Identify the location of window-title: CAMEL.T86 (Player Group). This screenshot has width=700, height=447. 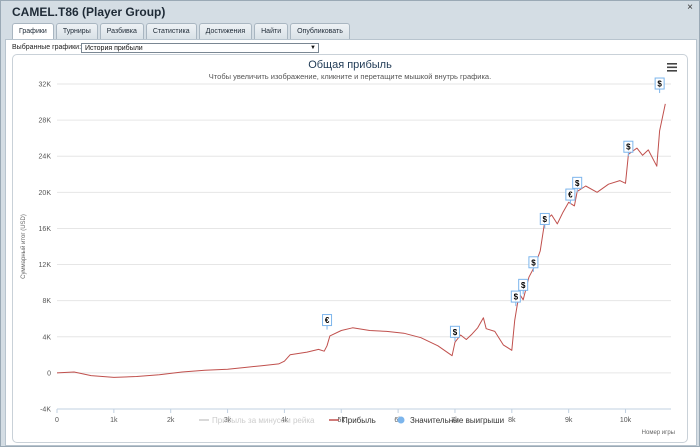
(89, 12).